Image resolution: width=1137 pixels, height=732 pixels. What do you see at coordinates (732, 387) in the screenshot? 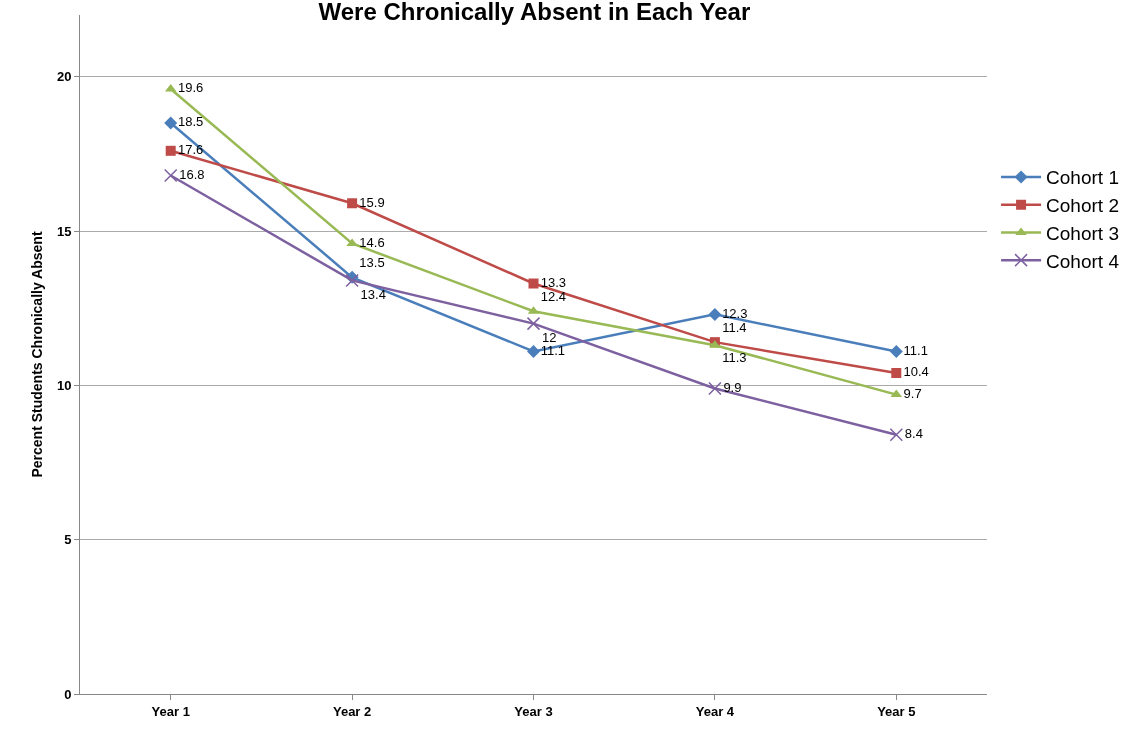
I see `data-label: 9.9` at bounding box center [732, 387].